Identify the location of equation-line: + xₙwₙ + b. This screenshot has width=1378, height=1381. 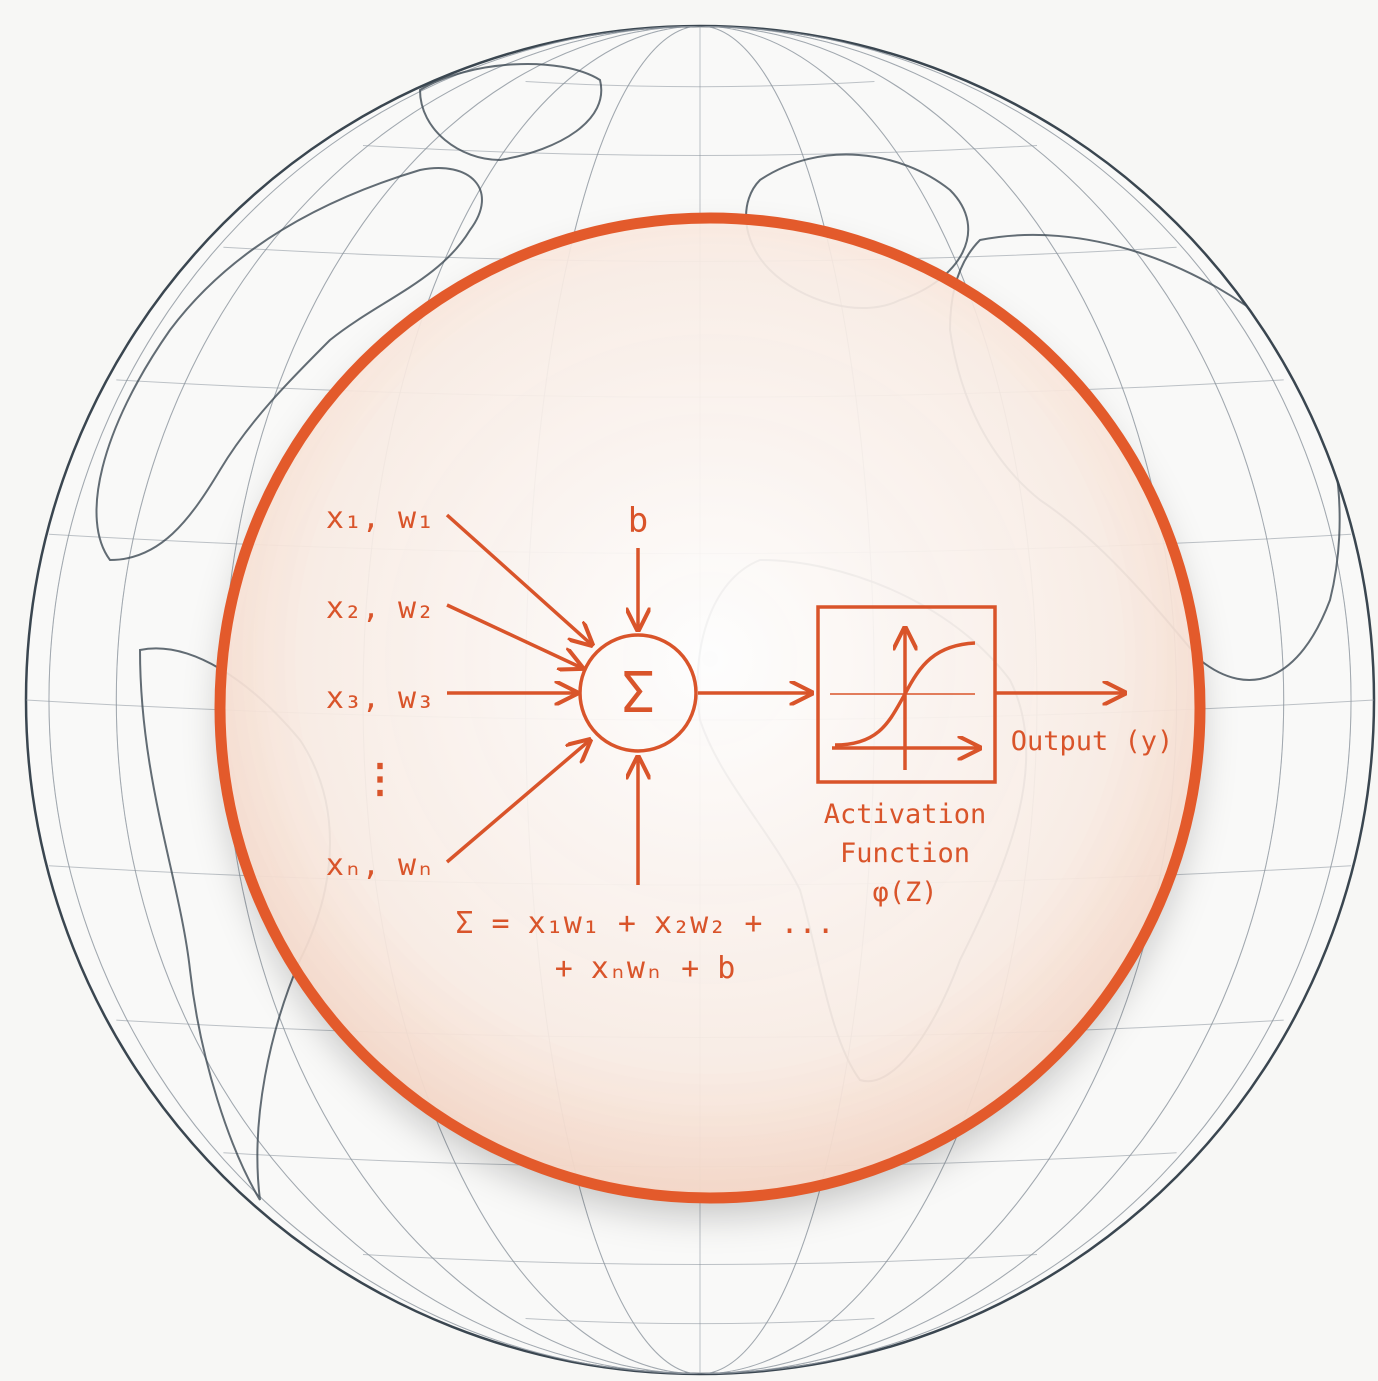
(645, 968).